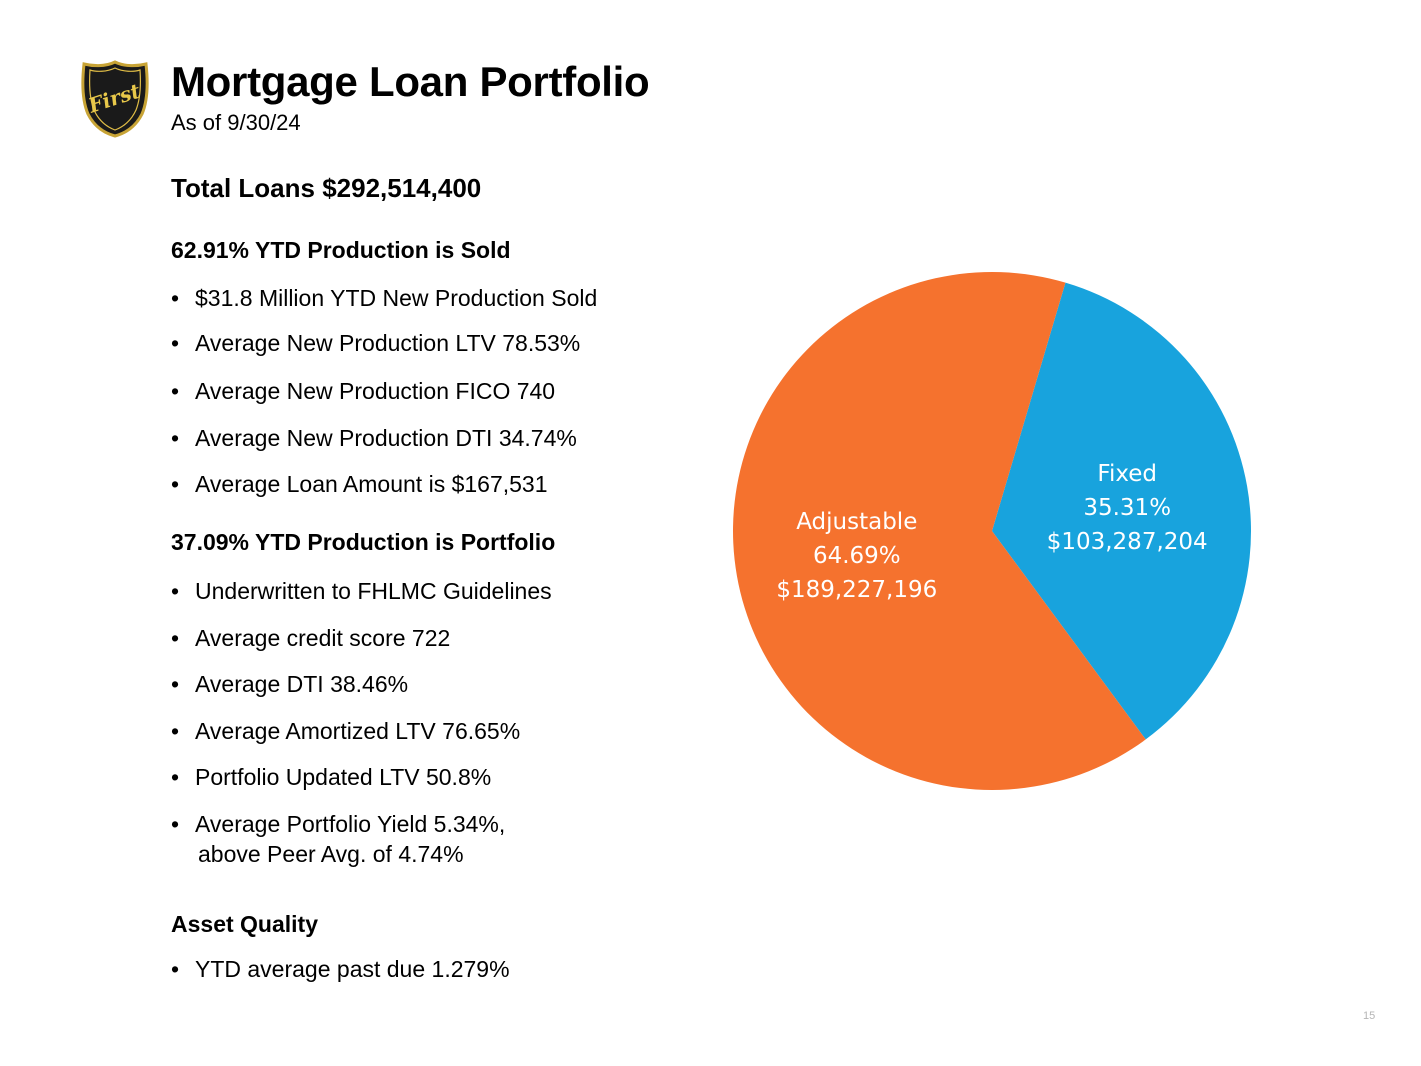 This screenshot has width=1421, height=1066. What do you see at coordinates (1369, 1016) in the screenshot?
I see `page-number: 15` at bounding box center [1369, 1016].